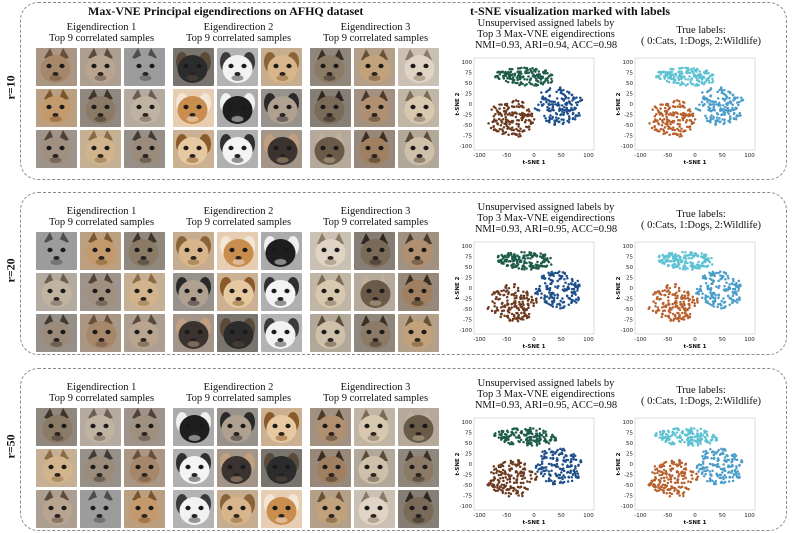 This screenshot has height=533, width=793. Describe the element at coordinates (374, 468) in the screenshot. I see `wildlife-face-photo` at that location.